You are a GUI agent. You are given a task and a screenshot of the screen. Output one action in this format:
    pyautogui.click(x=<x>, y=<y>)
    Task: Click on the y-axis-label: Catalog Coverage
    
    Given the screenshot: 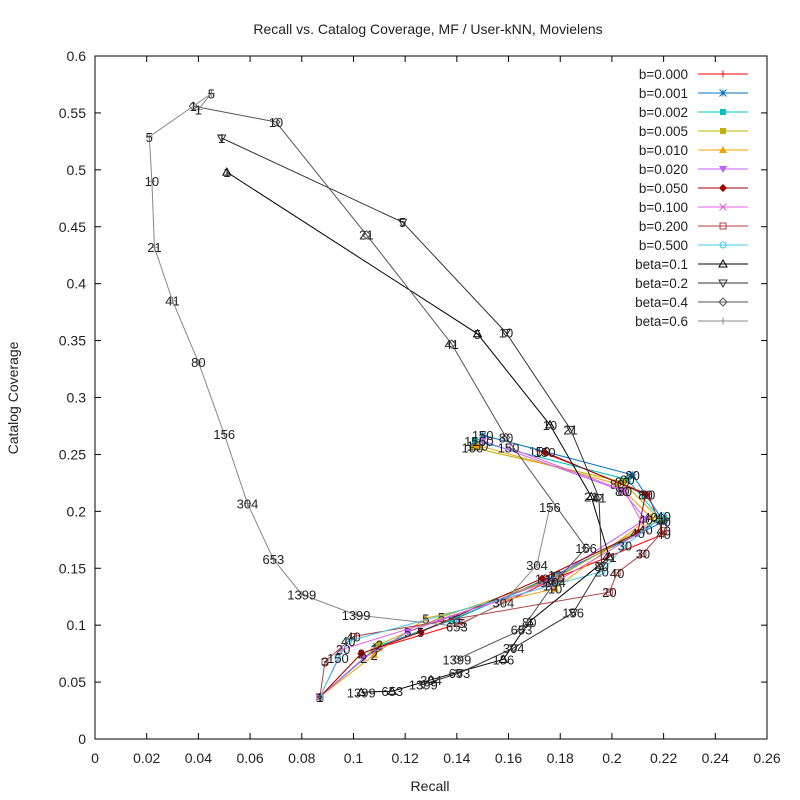 What is the action you would take?
    pyautogui.click(x=13, y=397)
    